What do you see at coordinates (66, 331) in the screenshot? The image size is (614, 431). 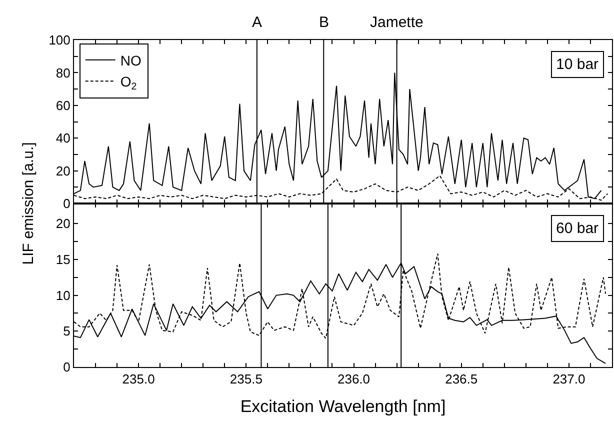 I see `y-tick-label: 5` at bounding box center [66, 331].